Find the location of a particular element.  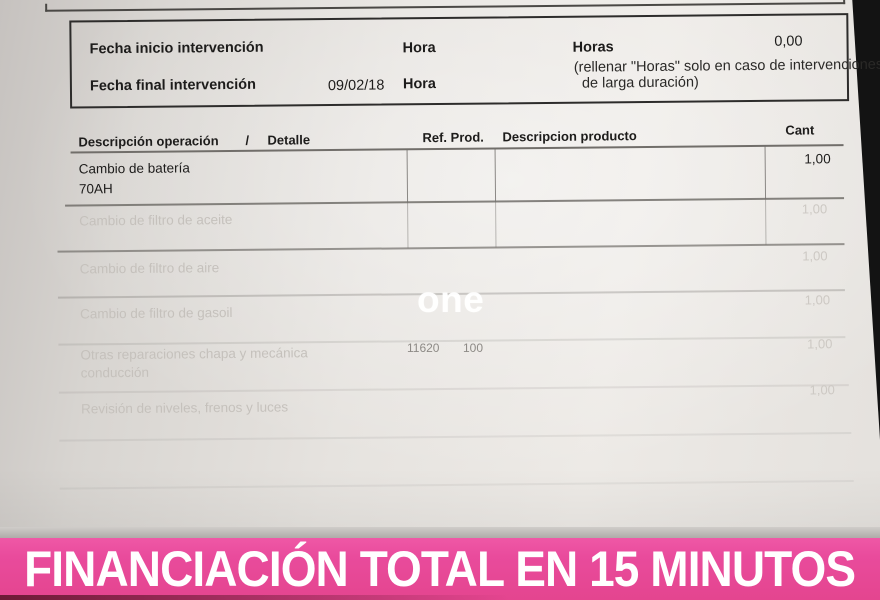

fecha-final-value: 09/02/18 is located at coordinates (356, 86).